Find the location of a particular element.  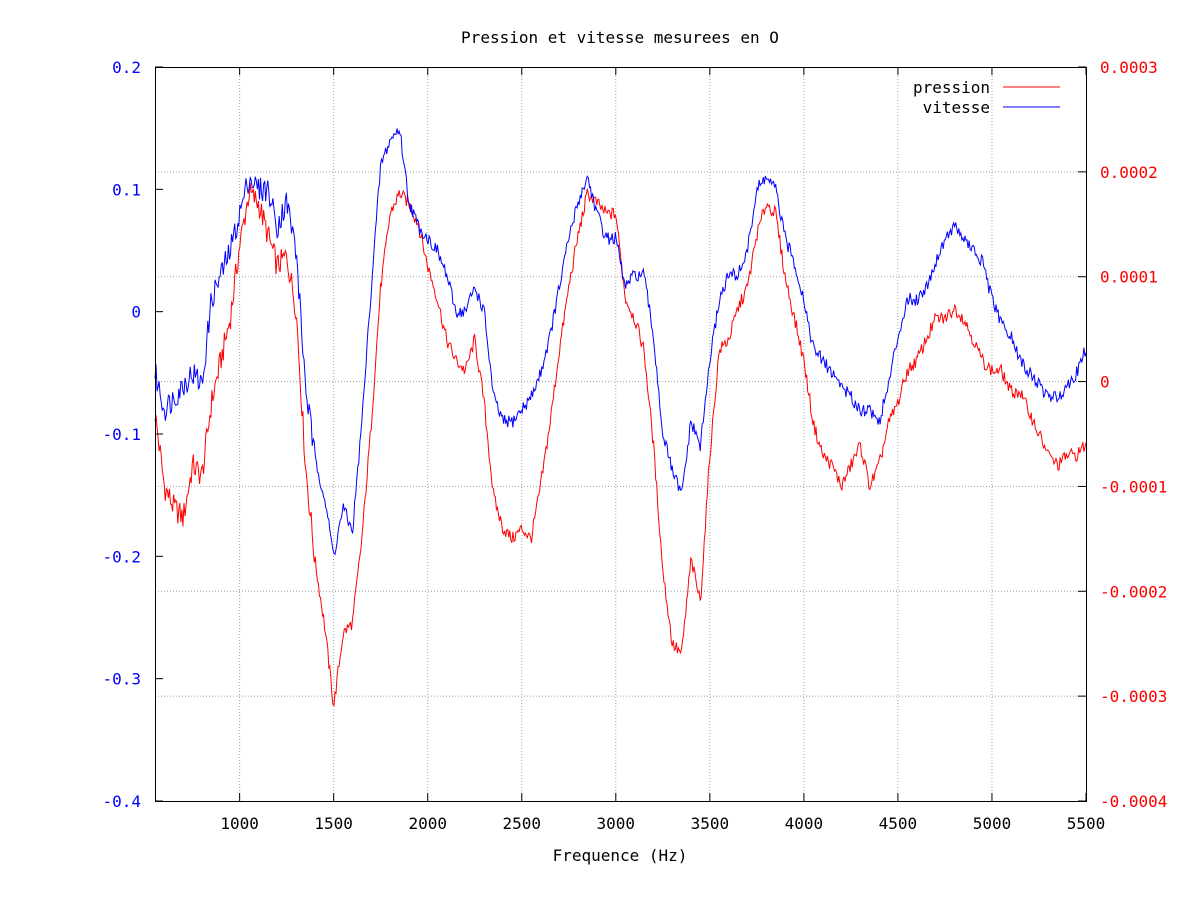

x-axis-label: Frequence (Hz) is located at coordinates (620, 855).